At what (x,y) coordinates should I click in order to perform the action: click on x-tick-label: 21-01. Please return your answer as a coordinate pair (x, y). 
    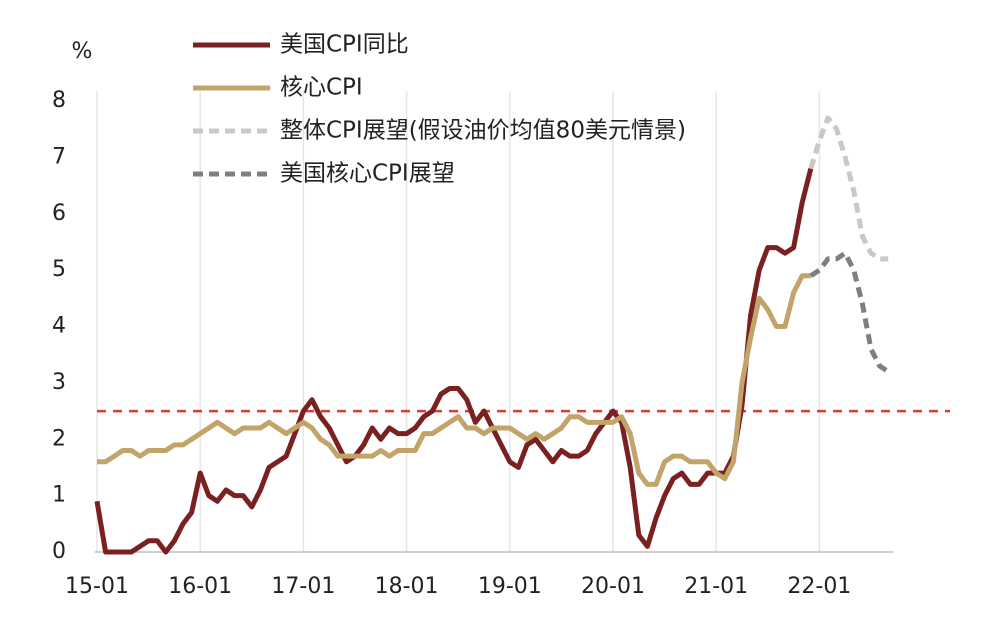
    Looking at the image, I should click on (716, 586).